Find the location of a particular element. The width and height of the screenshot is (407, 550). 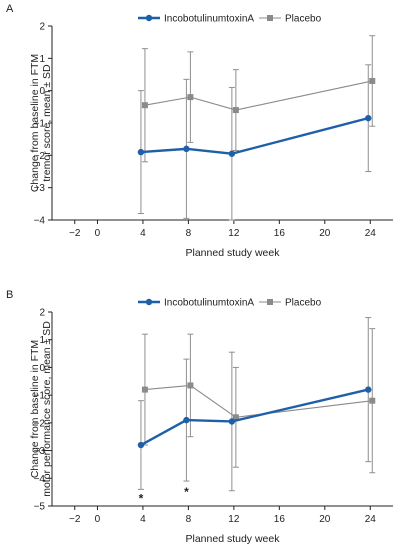

panel-label: A is located at coordinates (10, 9).